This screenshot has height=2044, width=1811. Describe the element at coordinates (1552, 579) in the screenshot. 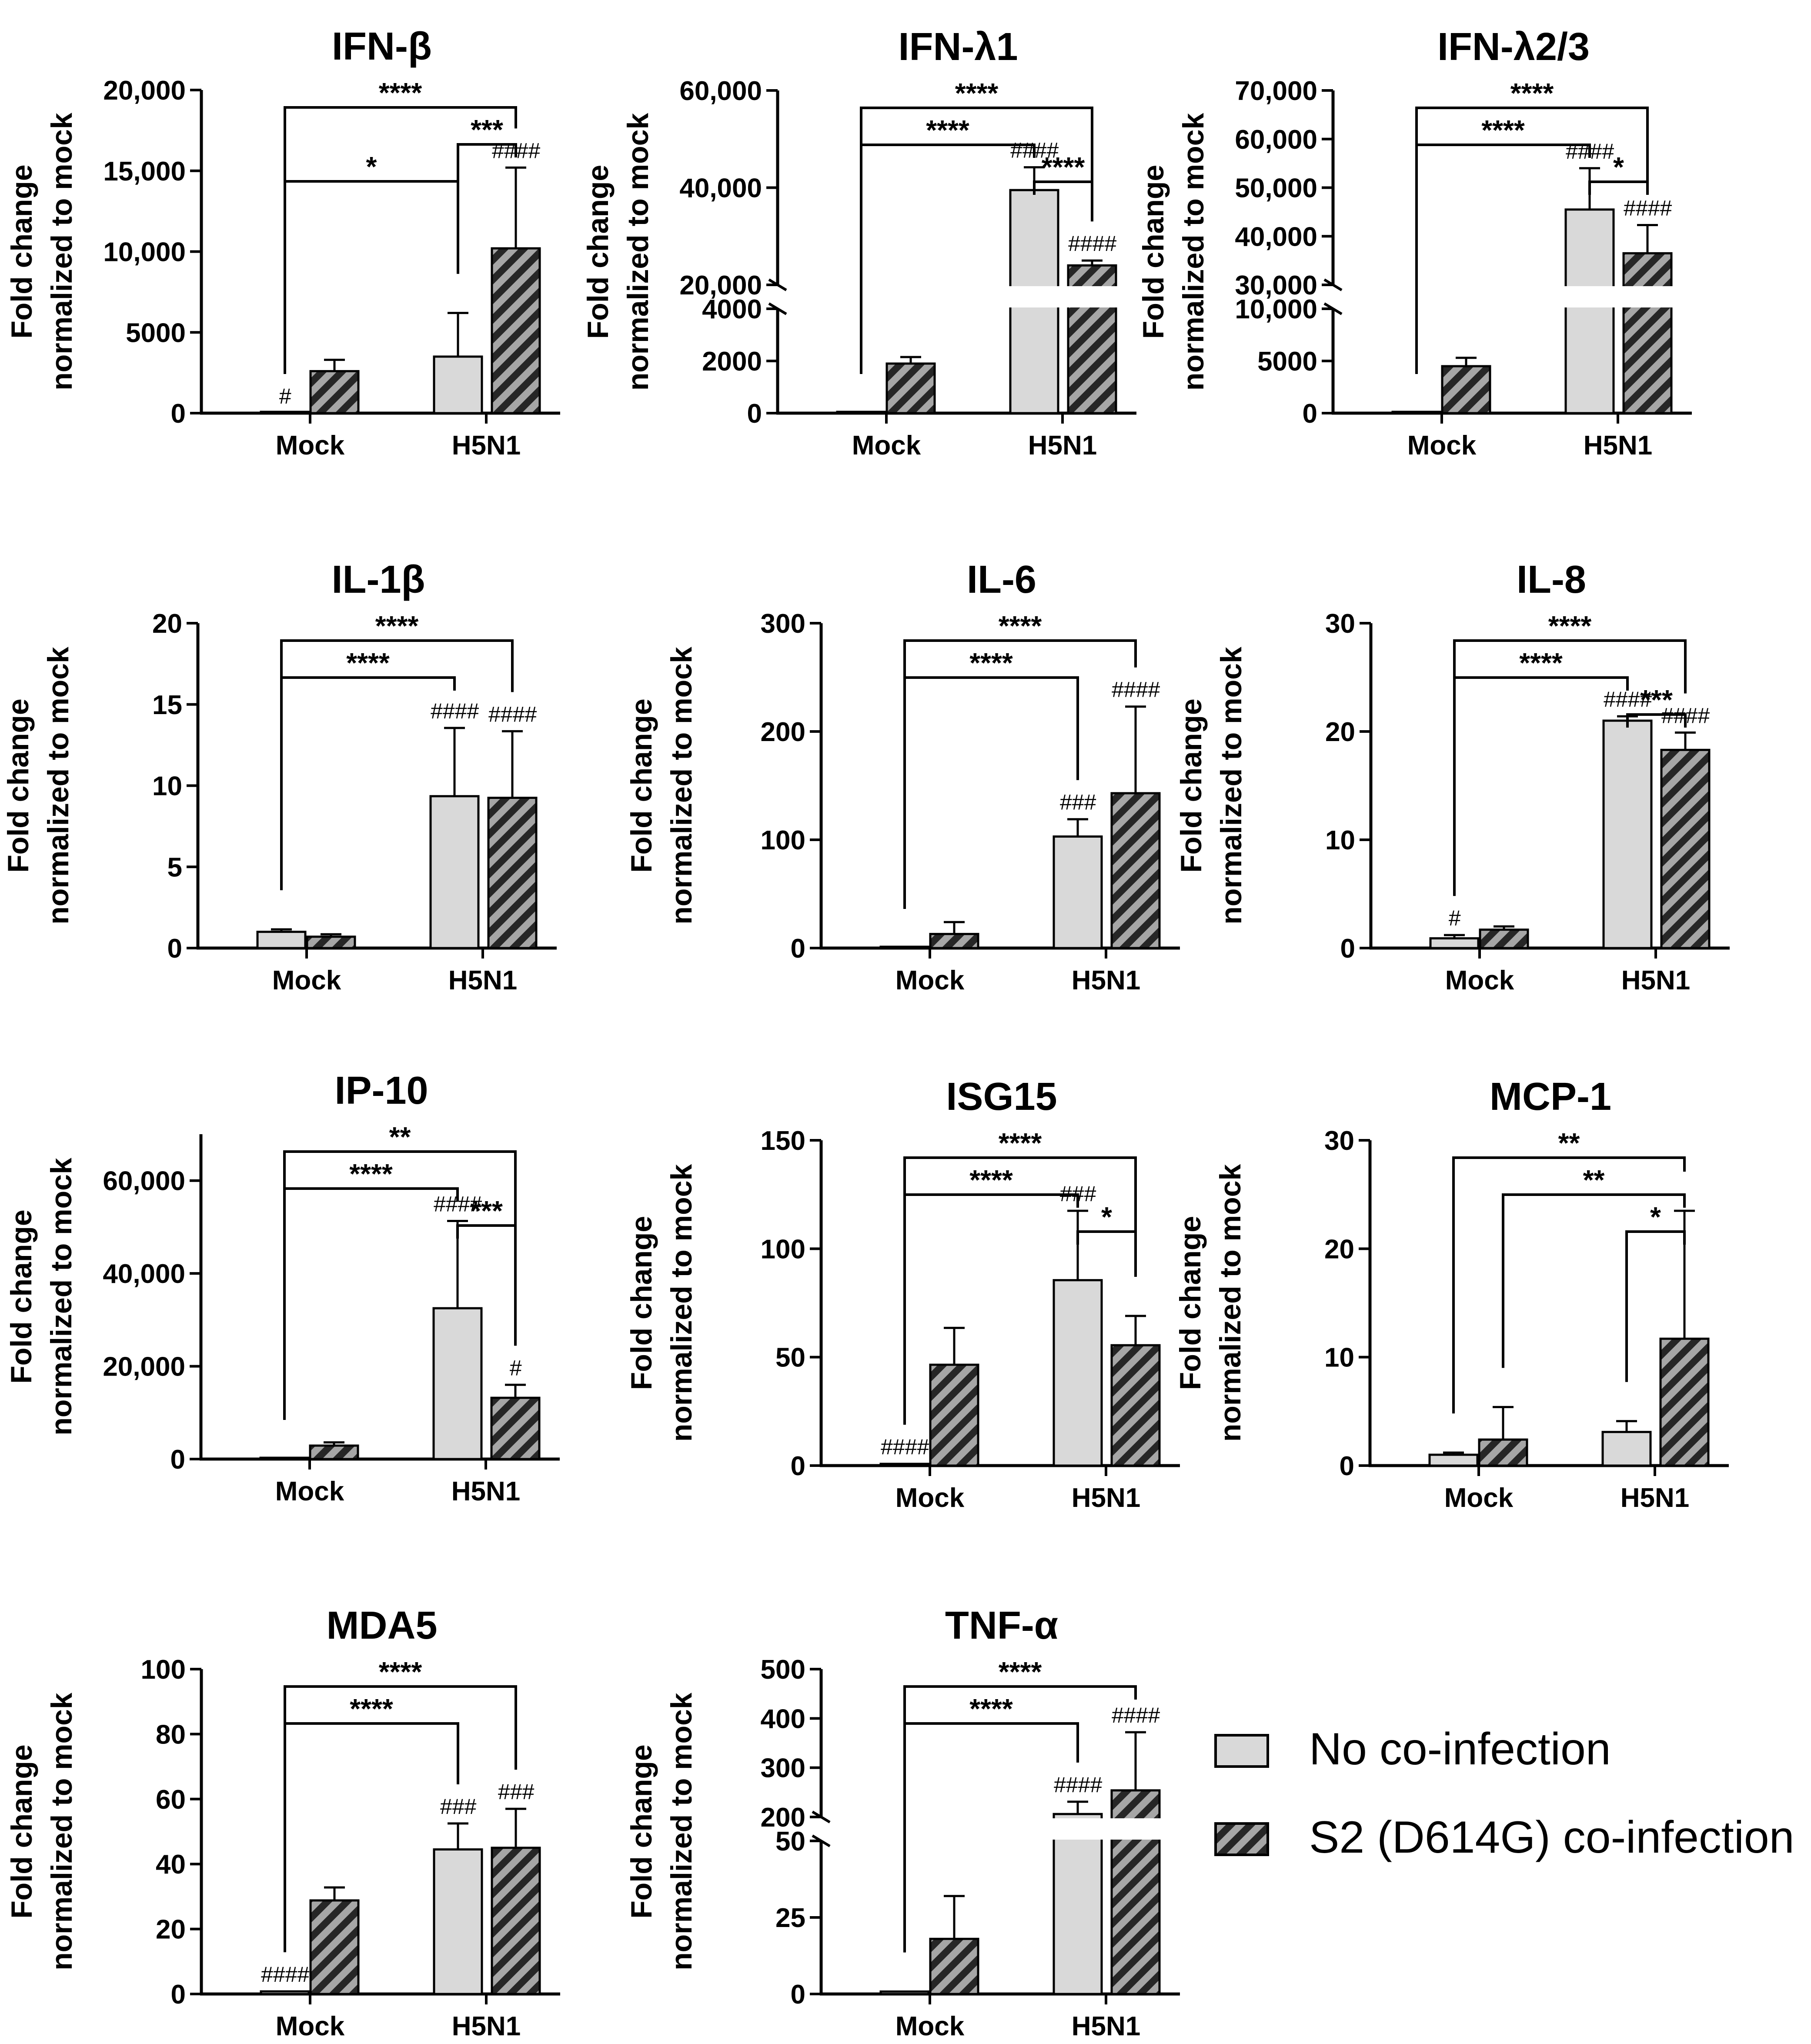

I see `chart-title: IL-8` at that location.